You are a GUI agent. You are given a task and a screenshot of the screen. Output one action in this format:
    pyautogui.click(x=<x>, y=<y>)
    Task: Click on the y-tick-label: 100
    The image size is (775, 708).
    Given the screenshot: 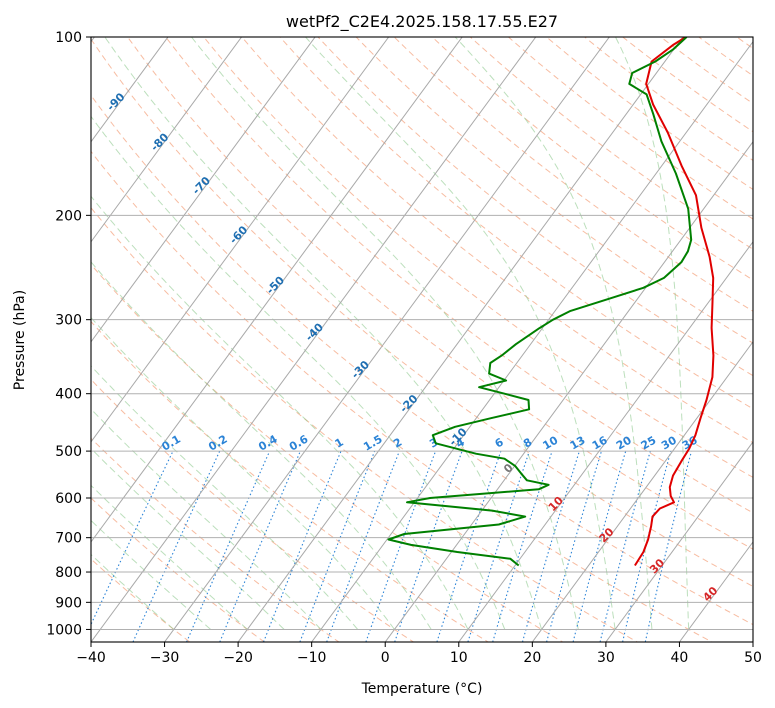 What is the action you would take?
    pyautogui.click(x=68, y=38)
    